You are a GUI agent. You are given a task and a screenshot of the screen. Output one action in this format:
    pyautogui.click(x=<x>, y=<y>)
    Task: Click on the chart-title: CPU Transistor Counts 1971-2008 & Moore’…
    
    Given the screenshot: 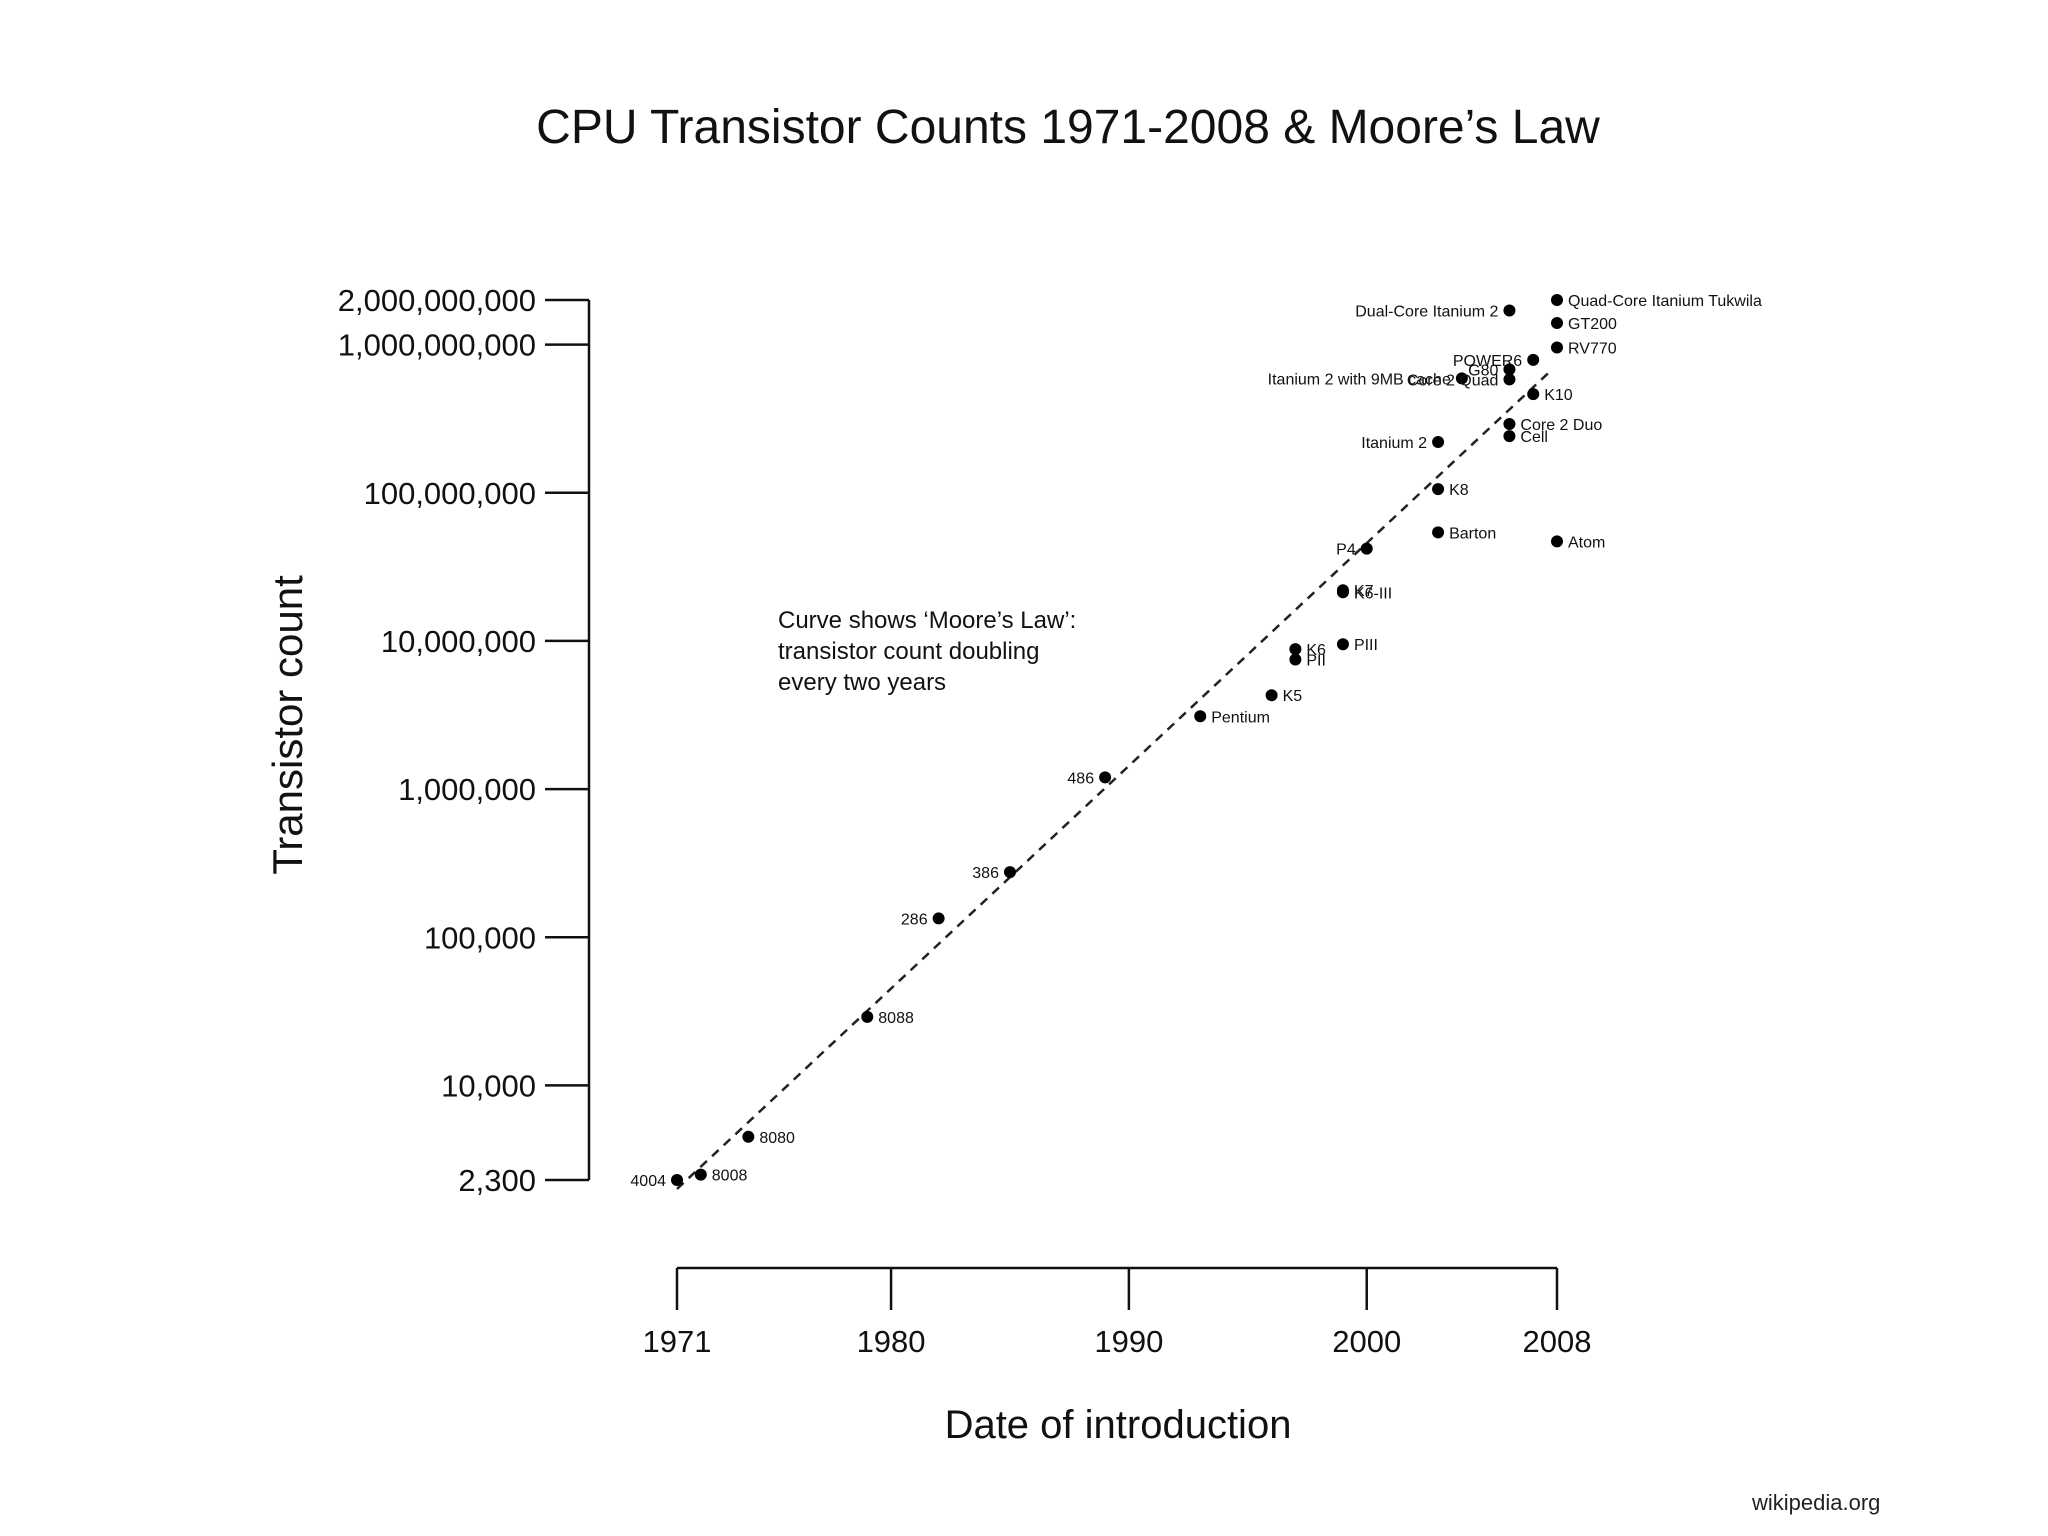 What is the action you would take?
    pyautogui.click(x=1068, y=127)
    